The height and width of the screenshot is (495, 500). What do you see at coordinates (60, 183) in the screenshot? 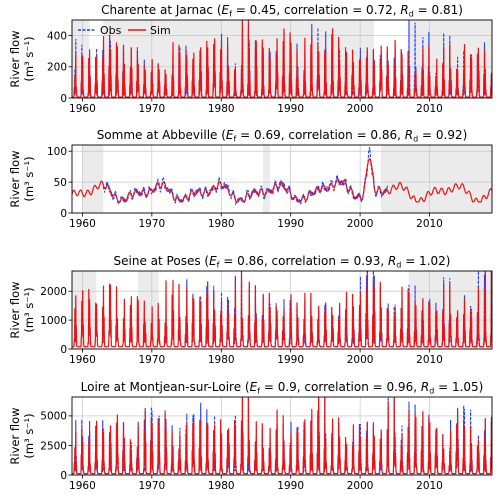
I see `y-tick-label: 50` at bounding box center [60, 183].